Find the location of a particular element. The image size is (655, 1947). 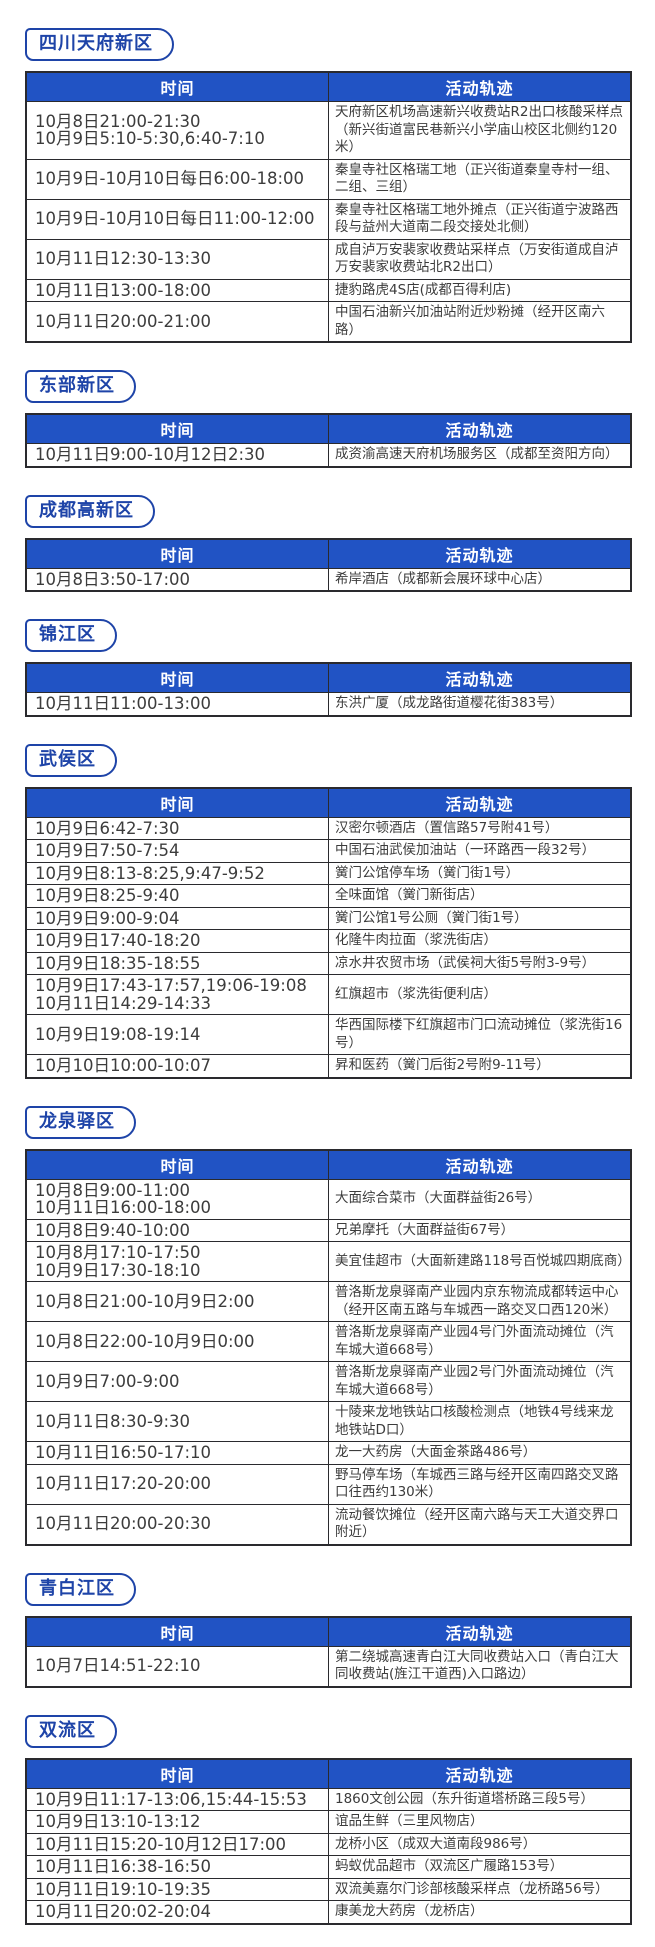

district-badge: 龙泉驿区 is located at coordinates (80, 1122).